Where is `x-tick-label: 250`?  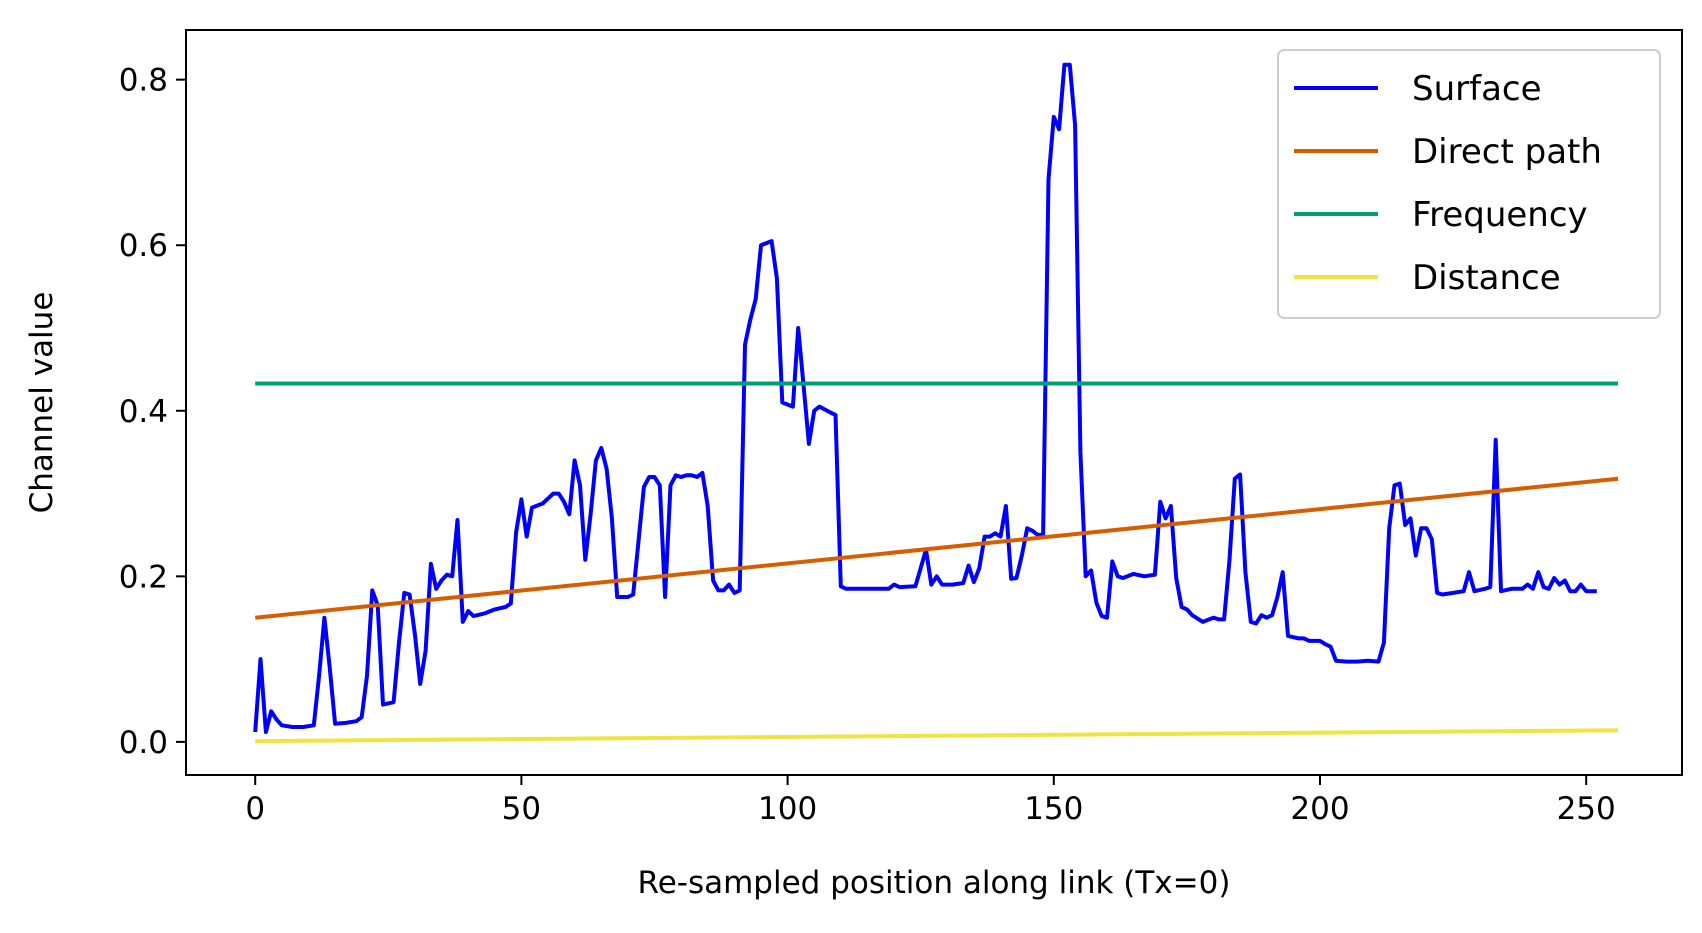 x-tick-label: 250 is located at coordinates (1586, 809).